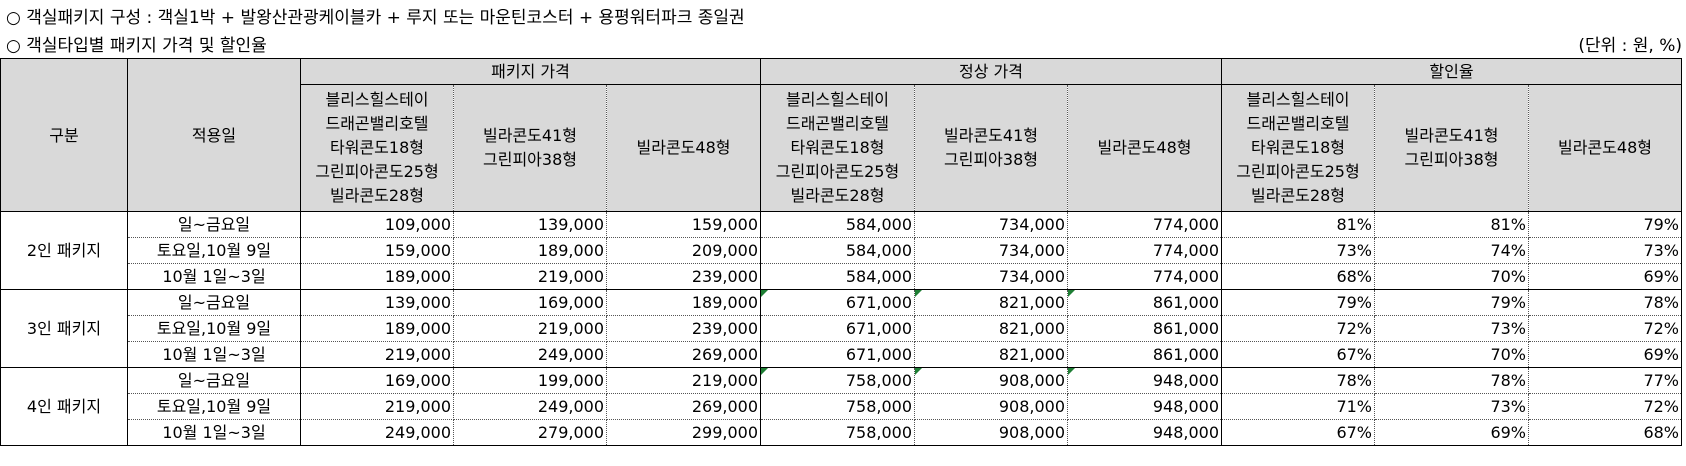 The height and width of the screenshot is (466, 1686). What do you see at coordinates (377, 171) in the screenshot?
I see `room-type-label: 그린피아콘도25형` at bounding box center [377, 171].